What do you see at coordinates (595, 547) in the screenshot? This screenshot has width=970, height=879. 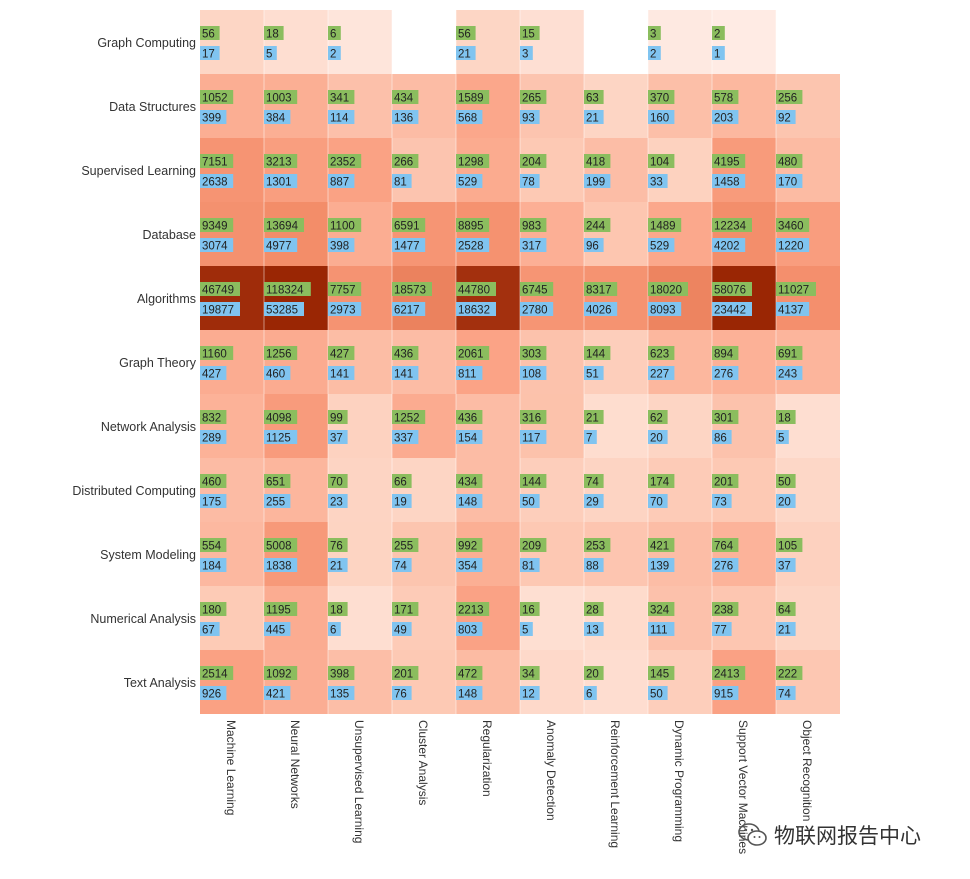 I see `value-label-top: 253` at bounding box center [595, 547].